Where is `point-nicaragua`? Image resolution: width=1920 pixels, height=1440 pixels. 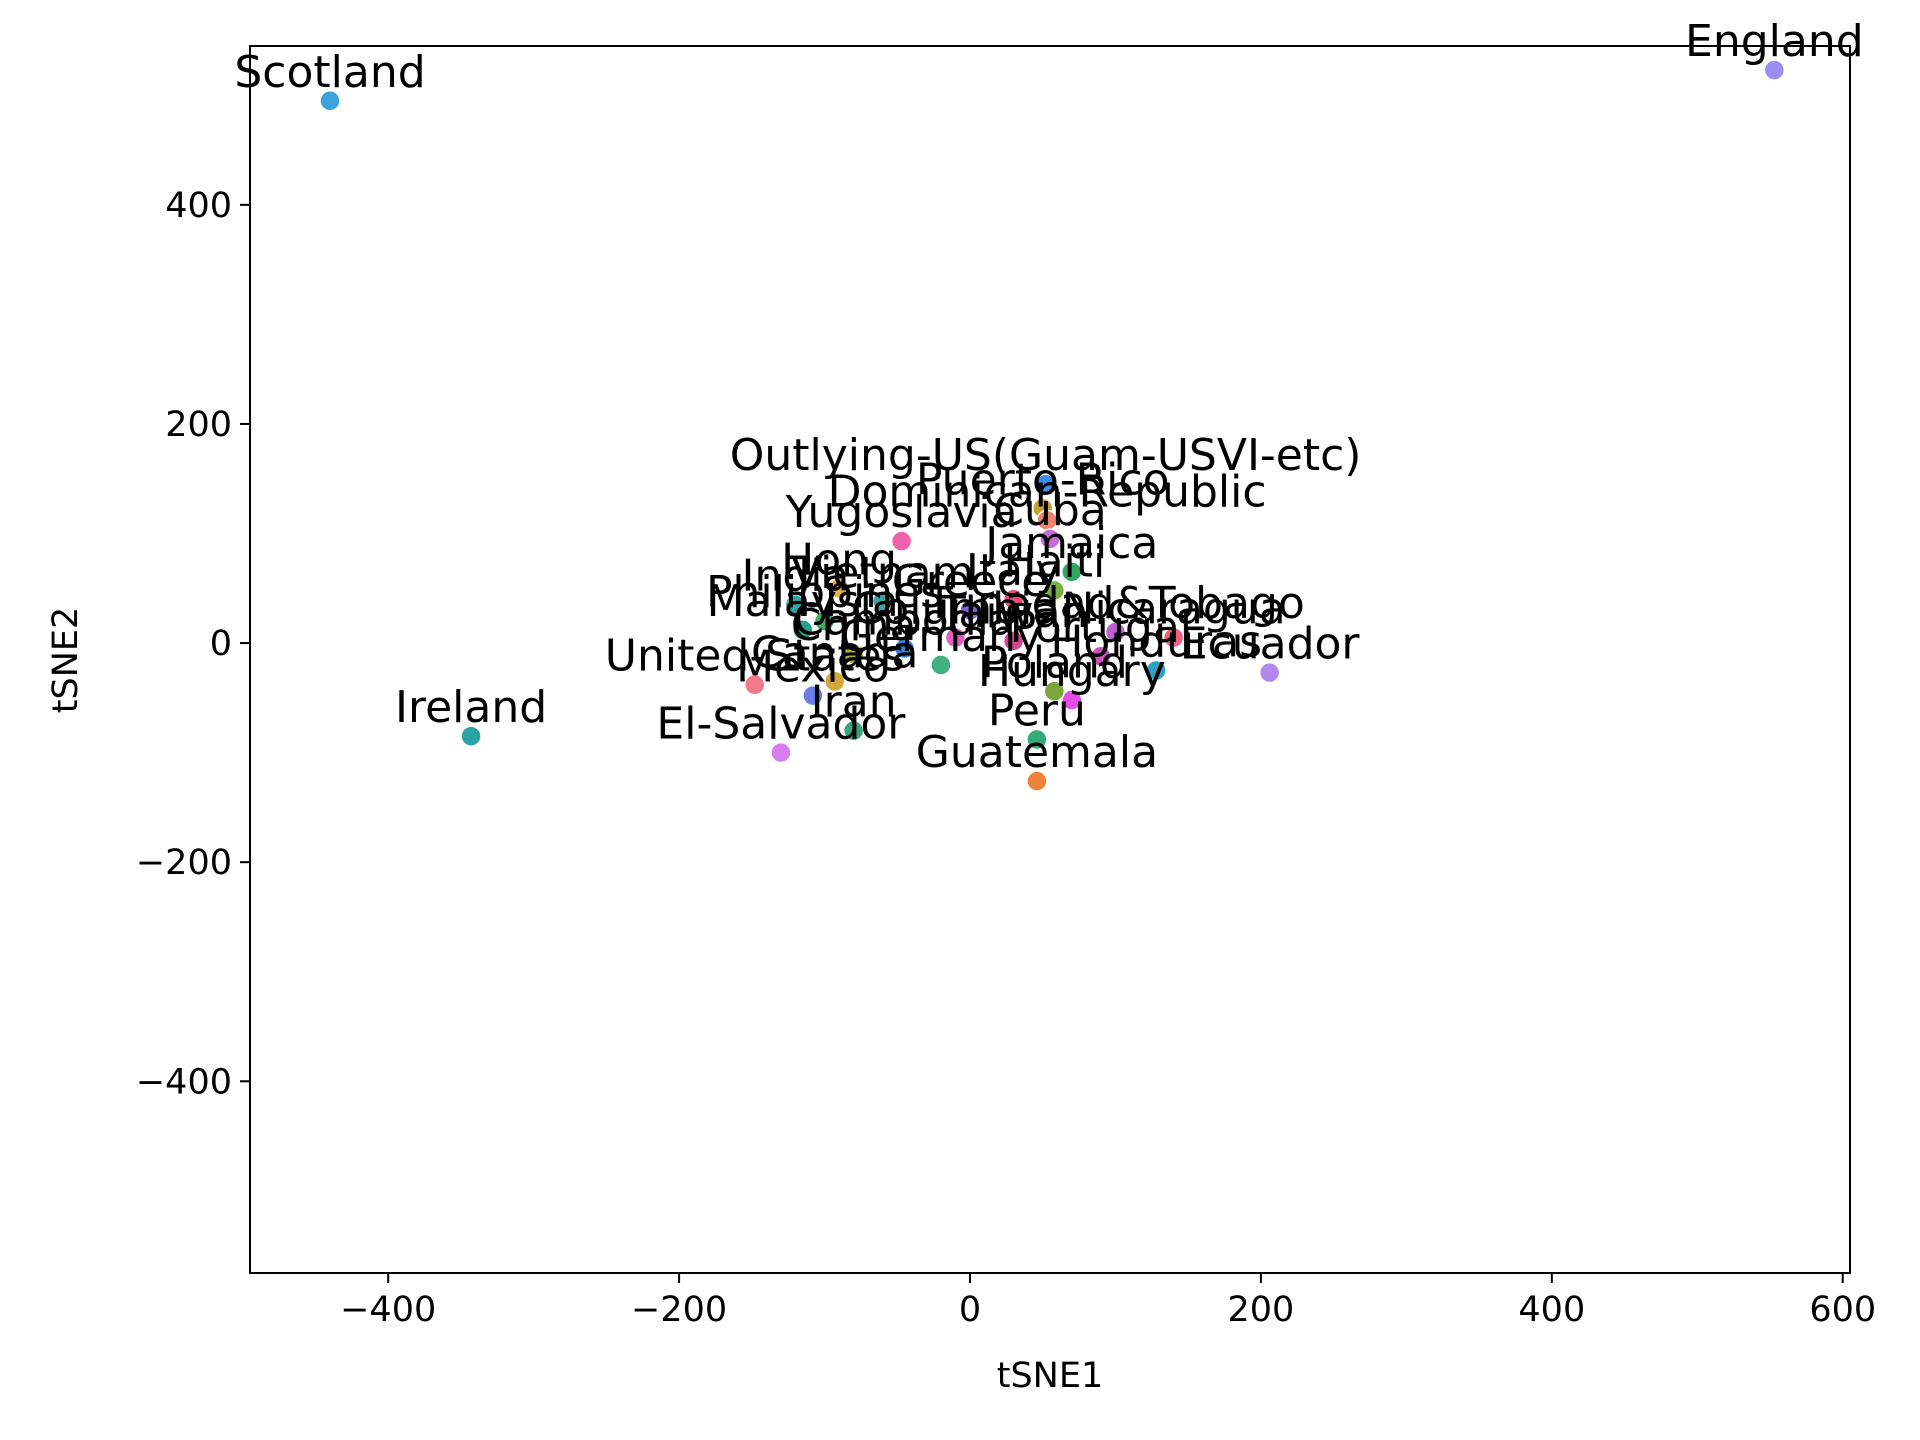 point-nicaragua is located at coordinates (1173, 637).